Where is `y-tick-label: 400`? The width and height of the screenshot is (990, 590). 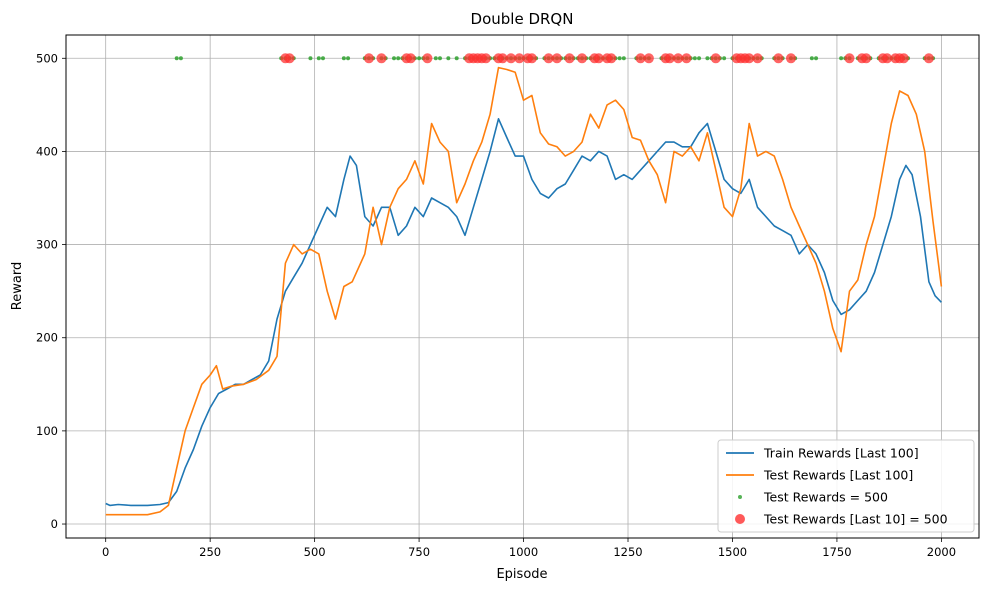
y-tick-label: 400 is located at coordinates (47, 151).